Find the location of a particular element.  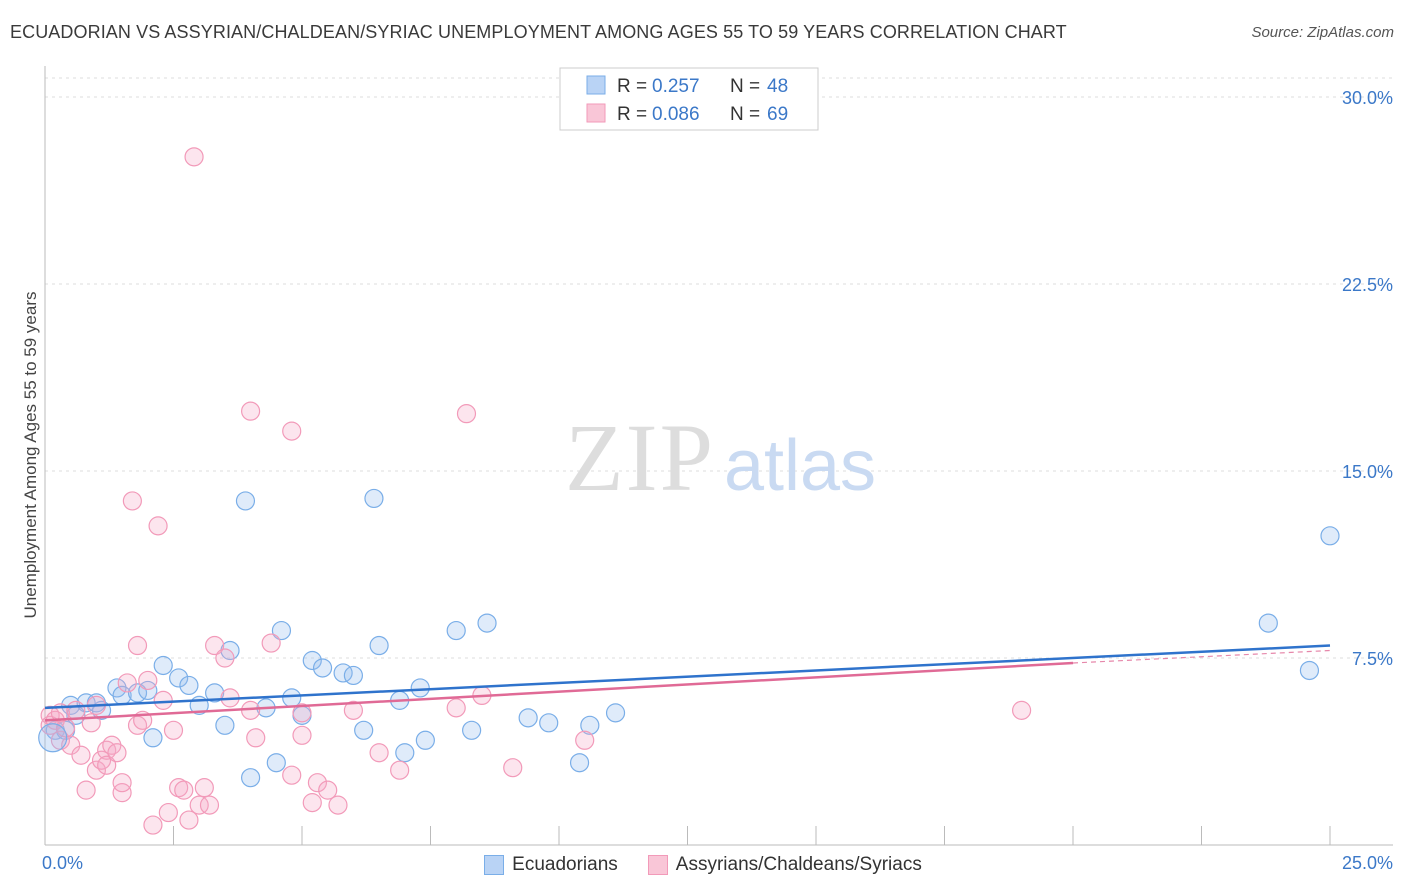

watermark-zip: ZIP is located at coordinates (640, 457).